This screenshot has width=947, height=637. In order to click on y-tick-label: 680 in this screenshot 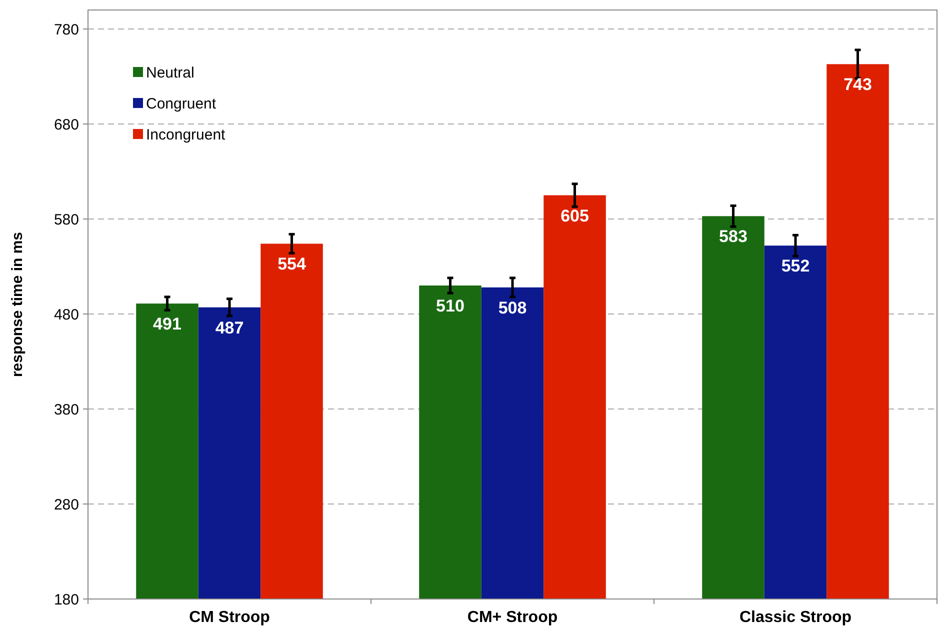, I will do `click(66, 125)`.